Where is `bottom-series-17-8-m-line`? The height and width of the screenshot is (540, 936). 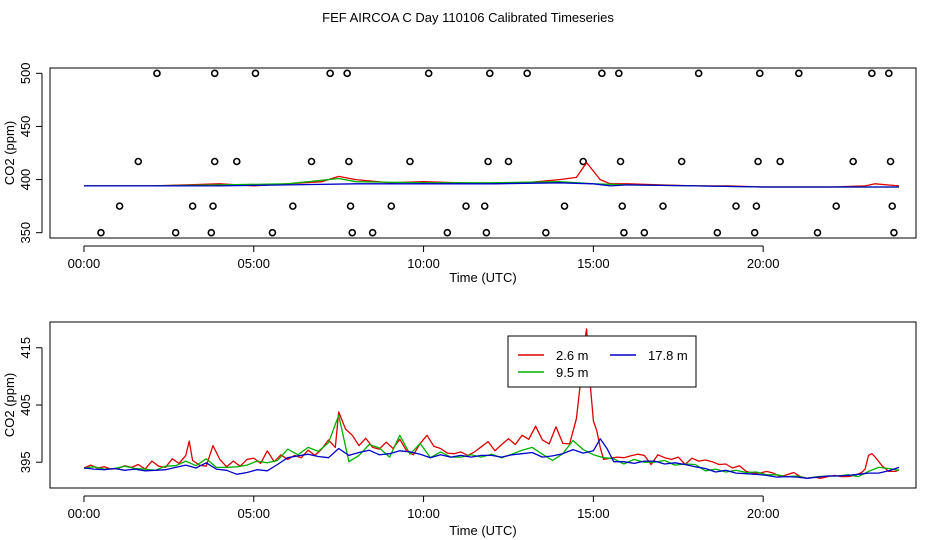 bottom-series-17-8-m-line is located at coordinates (491, 458).